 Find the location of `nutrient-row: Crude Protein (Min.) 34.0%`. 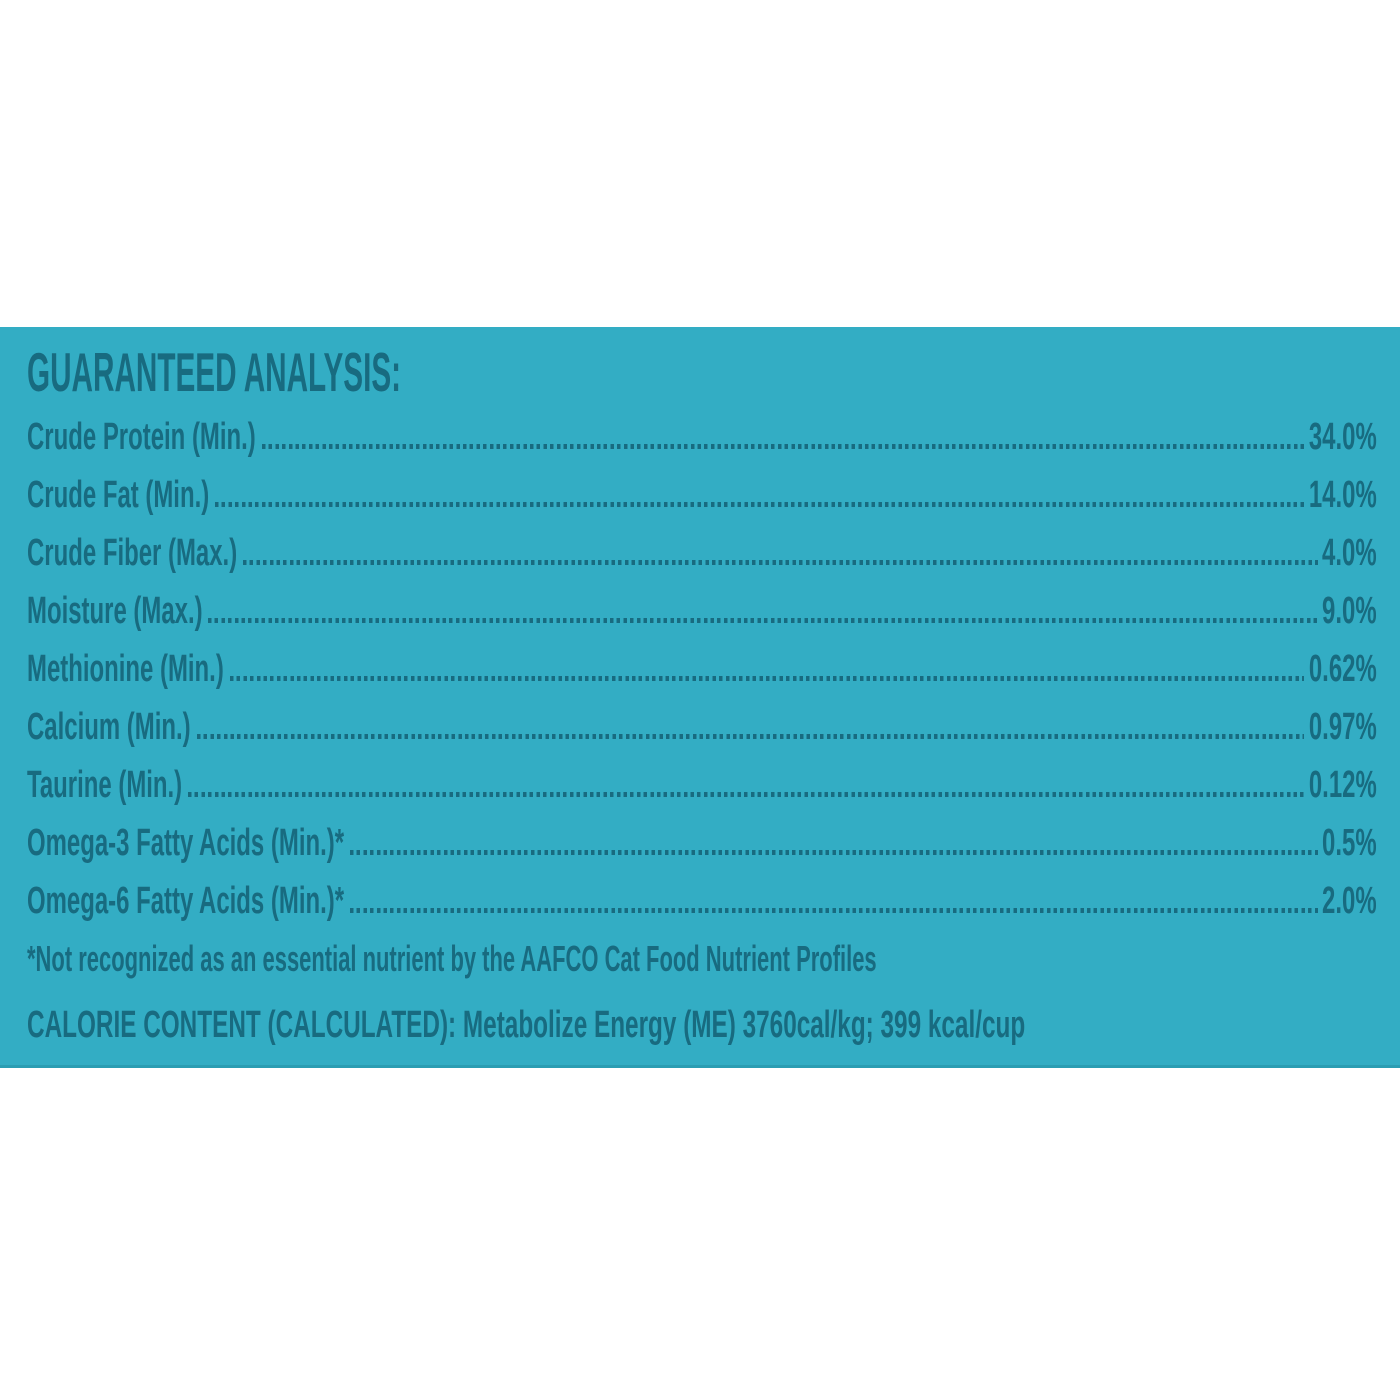

nutrient-row: Crude Protein (Min.) 34.0% is located at coordinates (702, 437).